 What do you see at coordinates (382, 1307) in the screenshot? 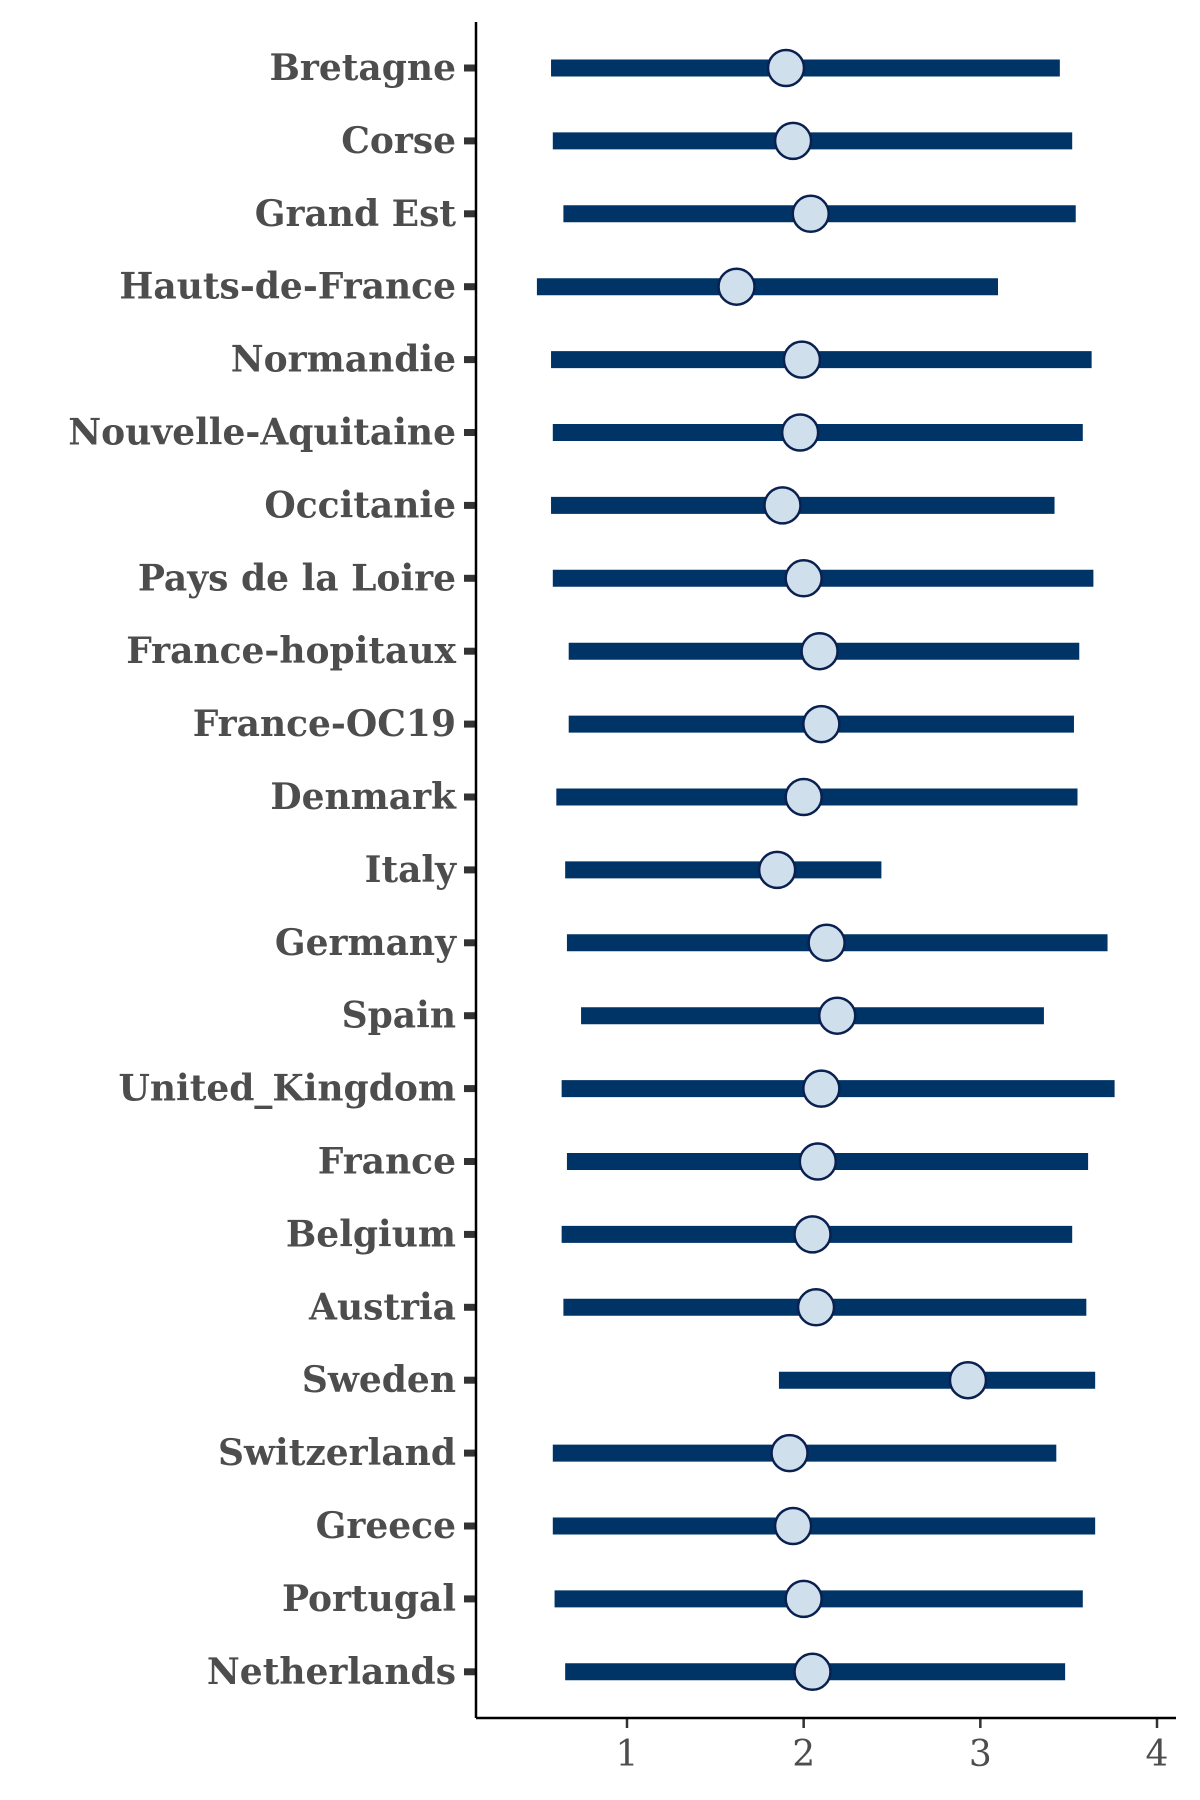
I see `category-label-austria: Austria` at bounding box center [382, 1307].